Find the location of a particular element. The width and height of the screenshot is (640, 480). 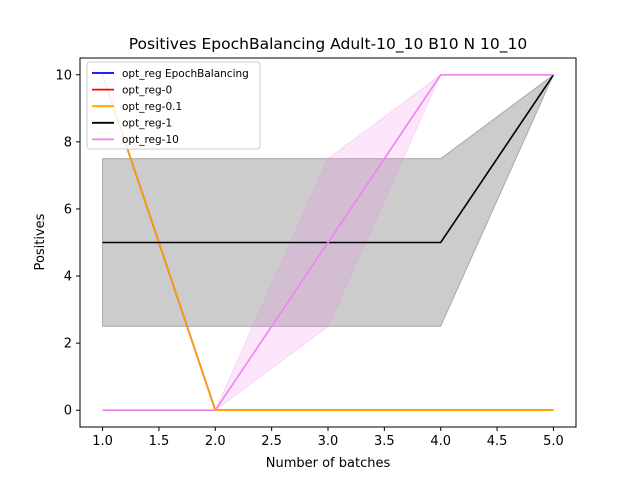

x-tick-label: 4.0 is located at coordinates (440, 441).